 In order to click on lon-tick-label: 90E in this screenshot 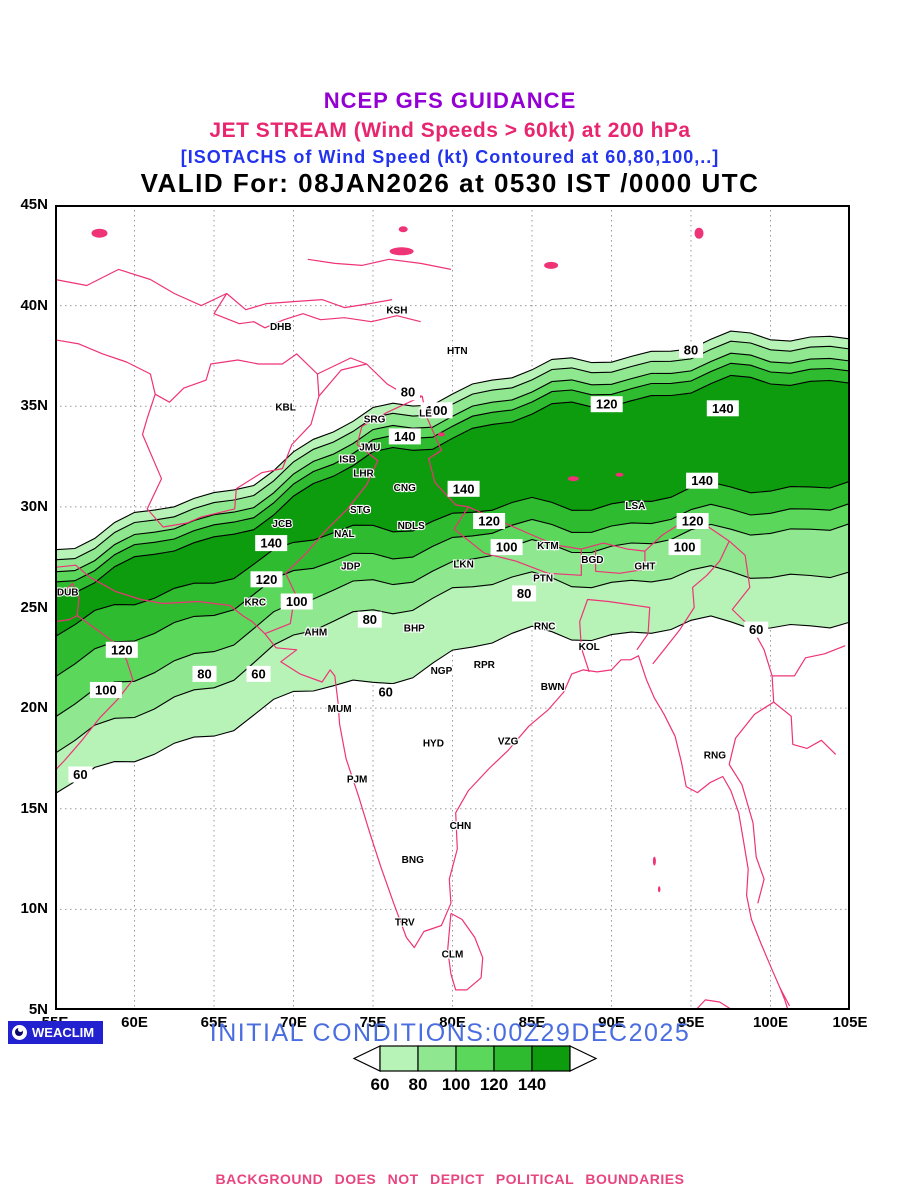, I will do `click(611, 1022)`.